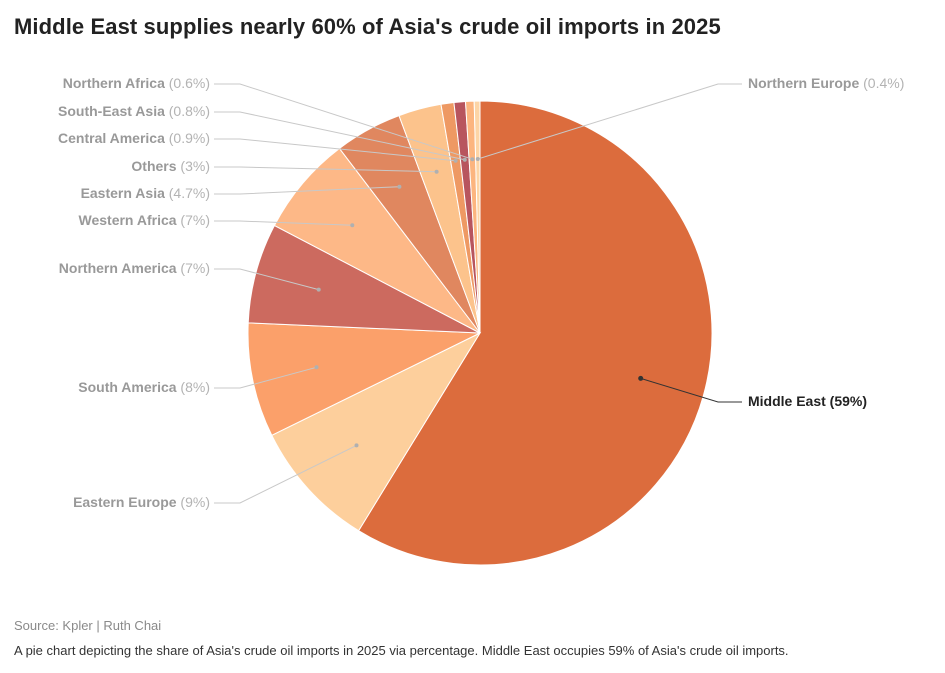 This screenshot has width=945, height=673. Describe the element at coordinates (846, 401) in the screenshot. I see `slice-label-value: (59%)` at that location.